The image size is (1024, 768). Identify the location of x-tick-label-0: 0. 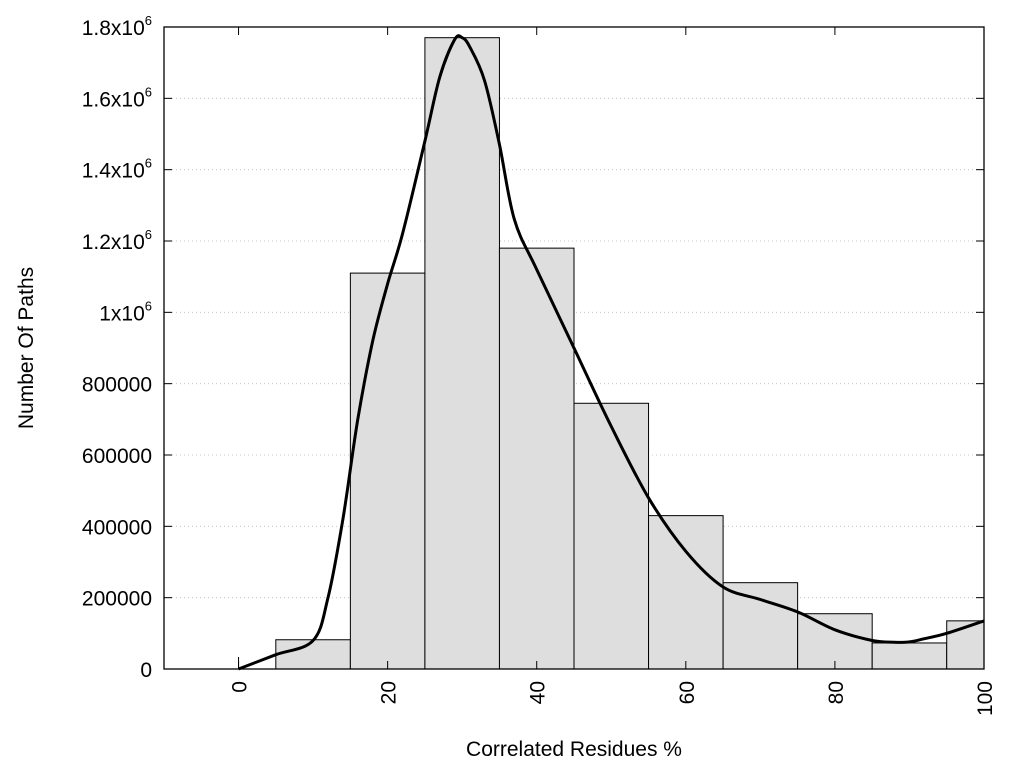
(240, 687).